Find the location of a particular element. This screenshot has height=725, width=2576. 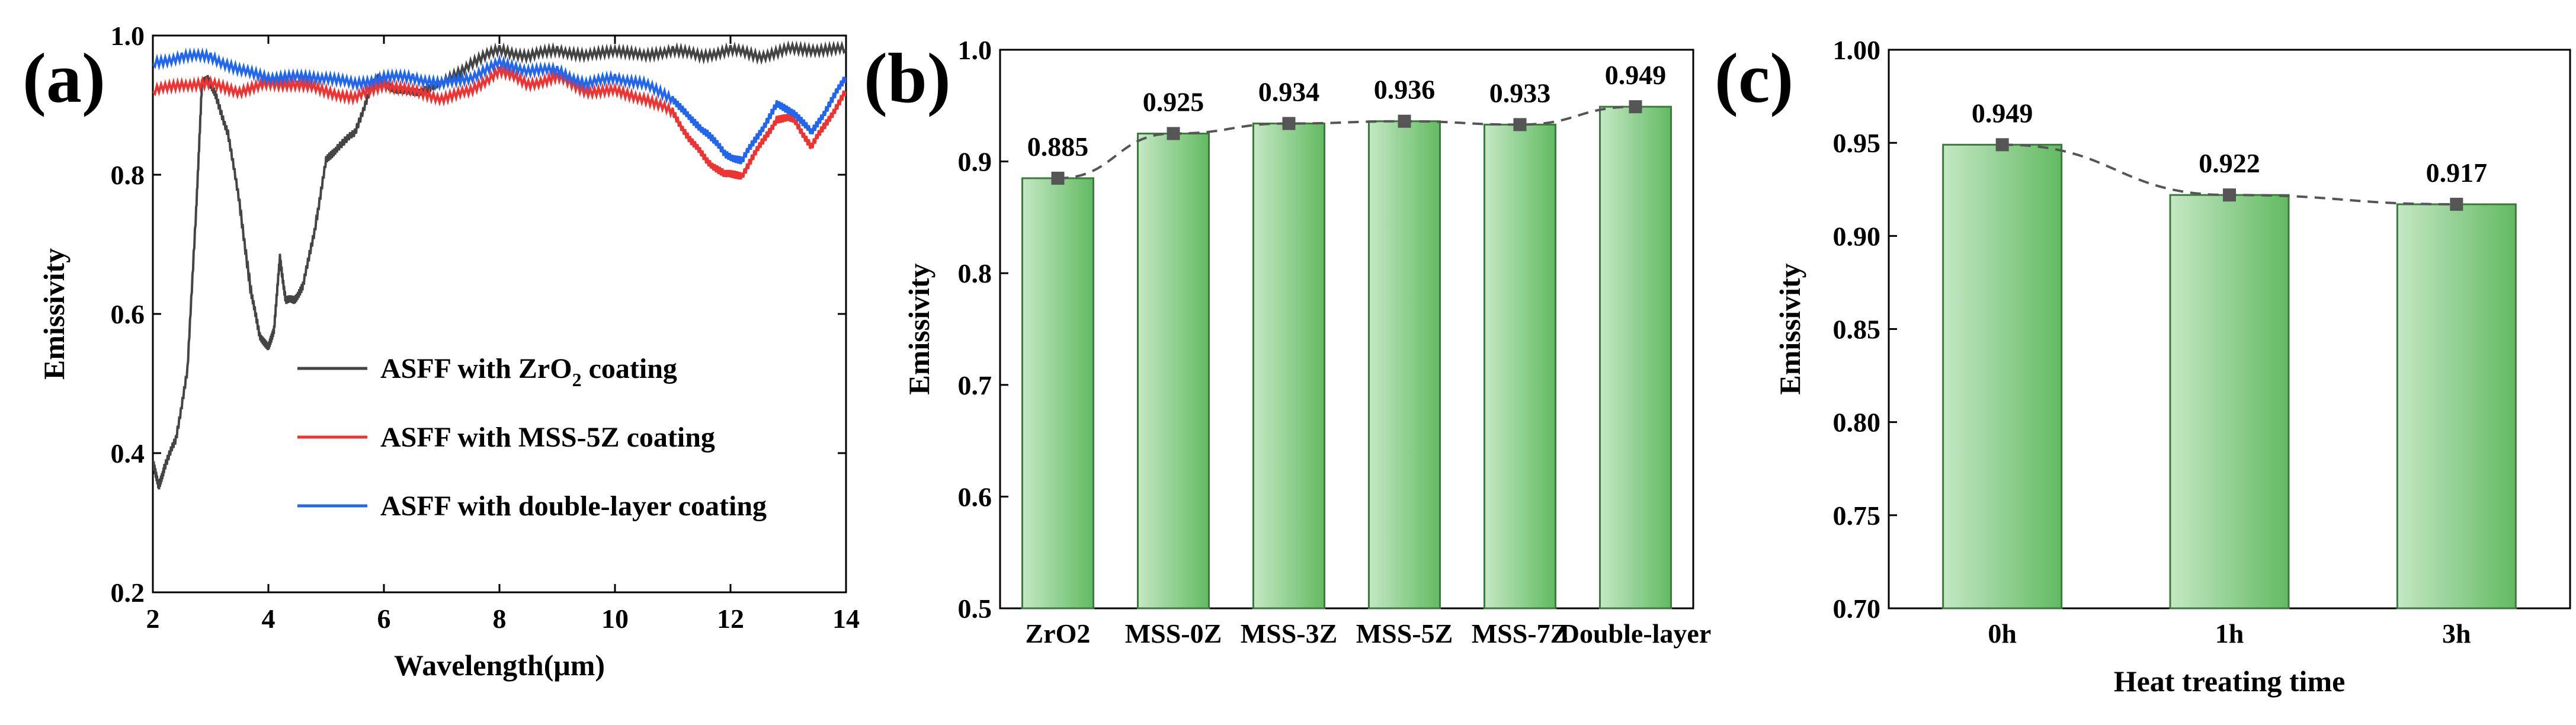

panel-c-ytick-label: 0.90 is located at coordinates (1857, 236).